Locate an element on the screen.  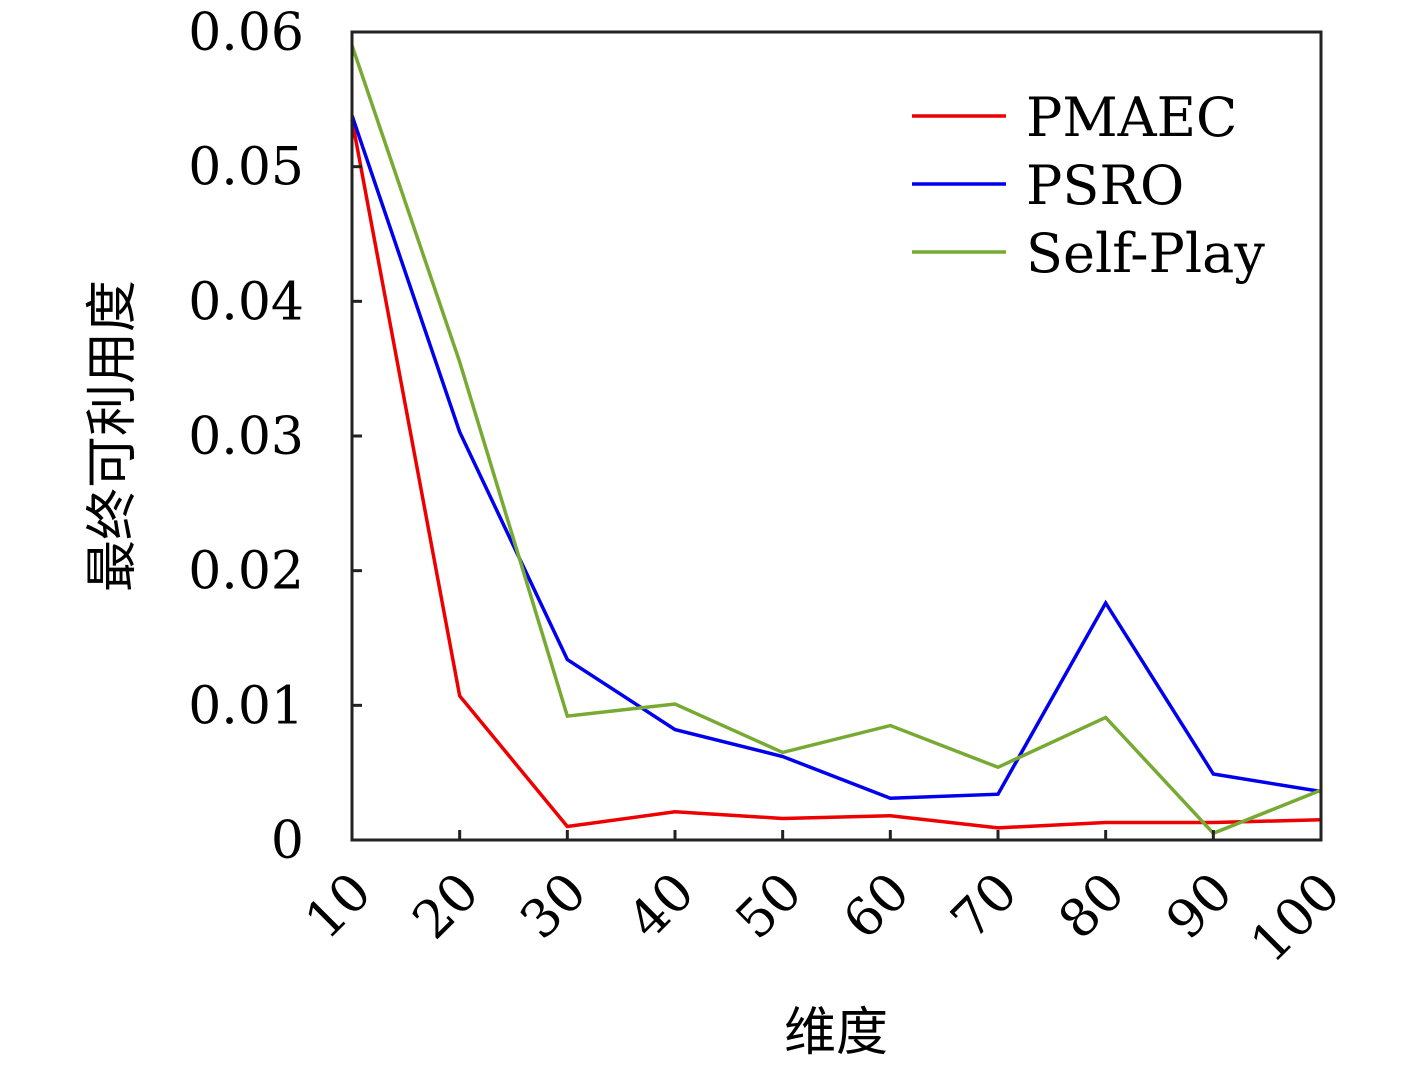
legend-label: Self-Play is located at coordinates (1145, 253).